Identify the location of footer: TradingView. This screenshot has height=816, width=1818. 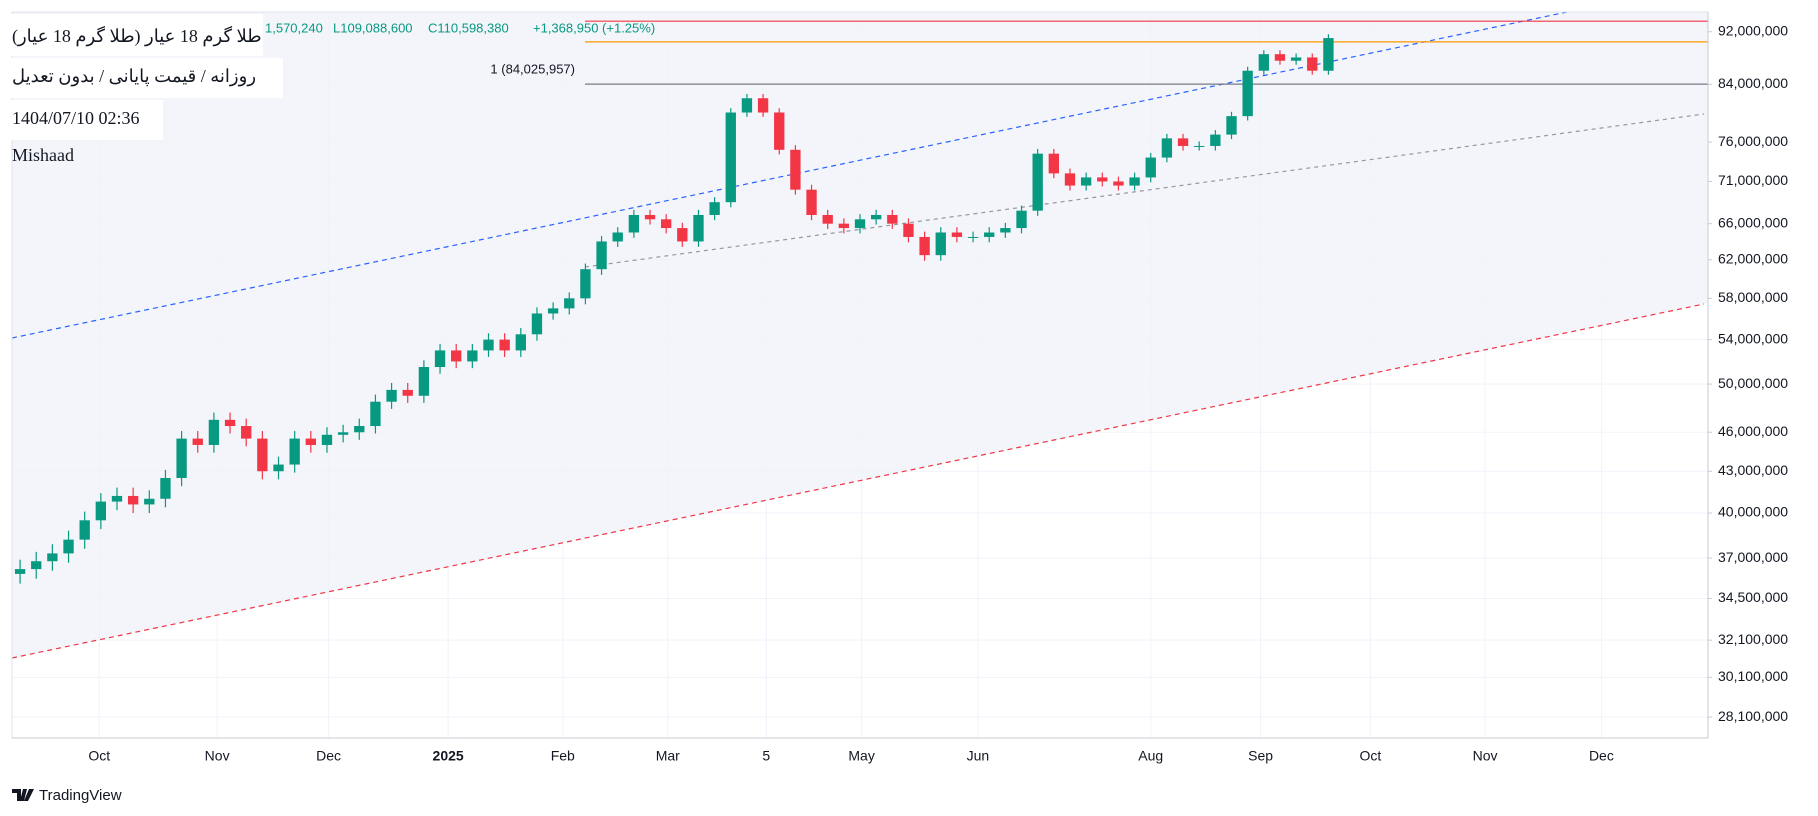
(80, 795).